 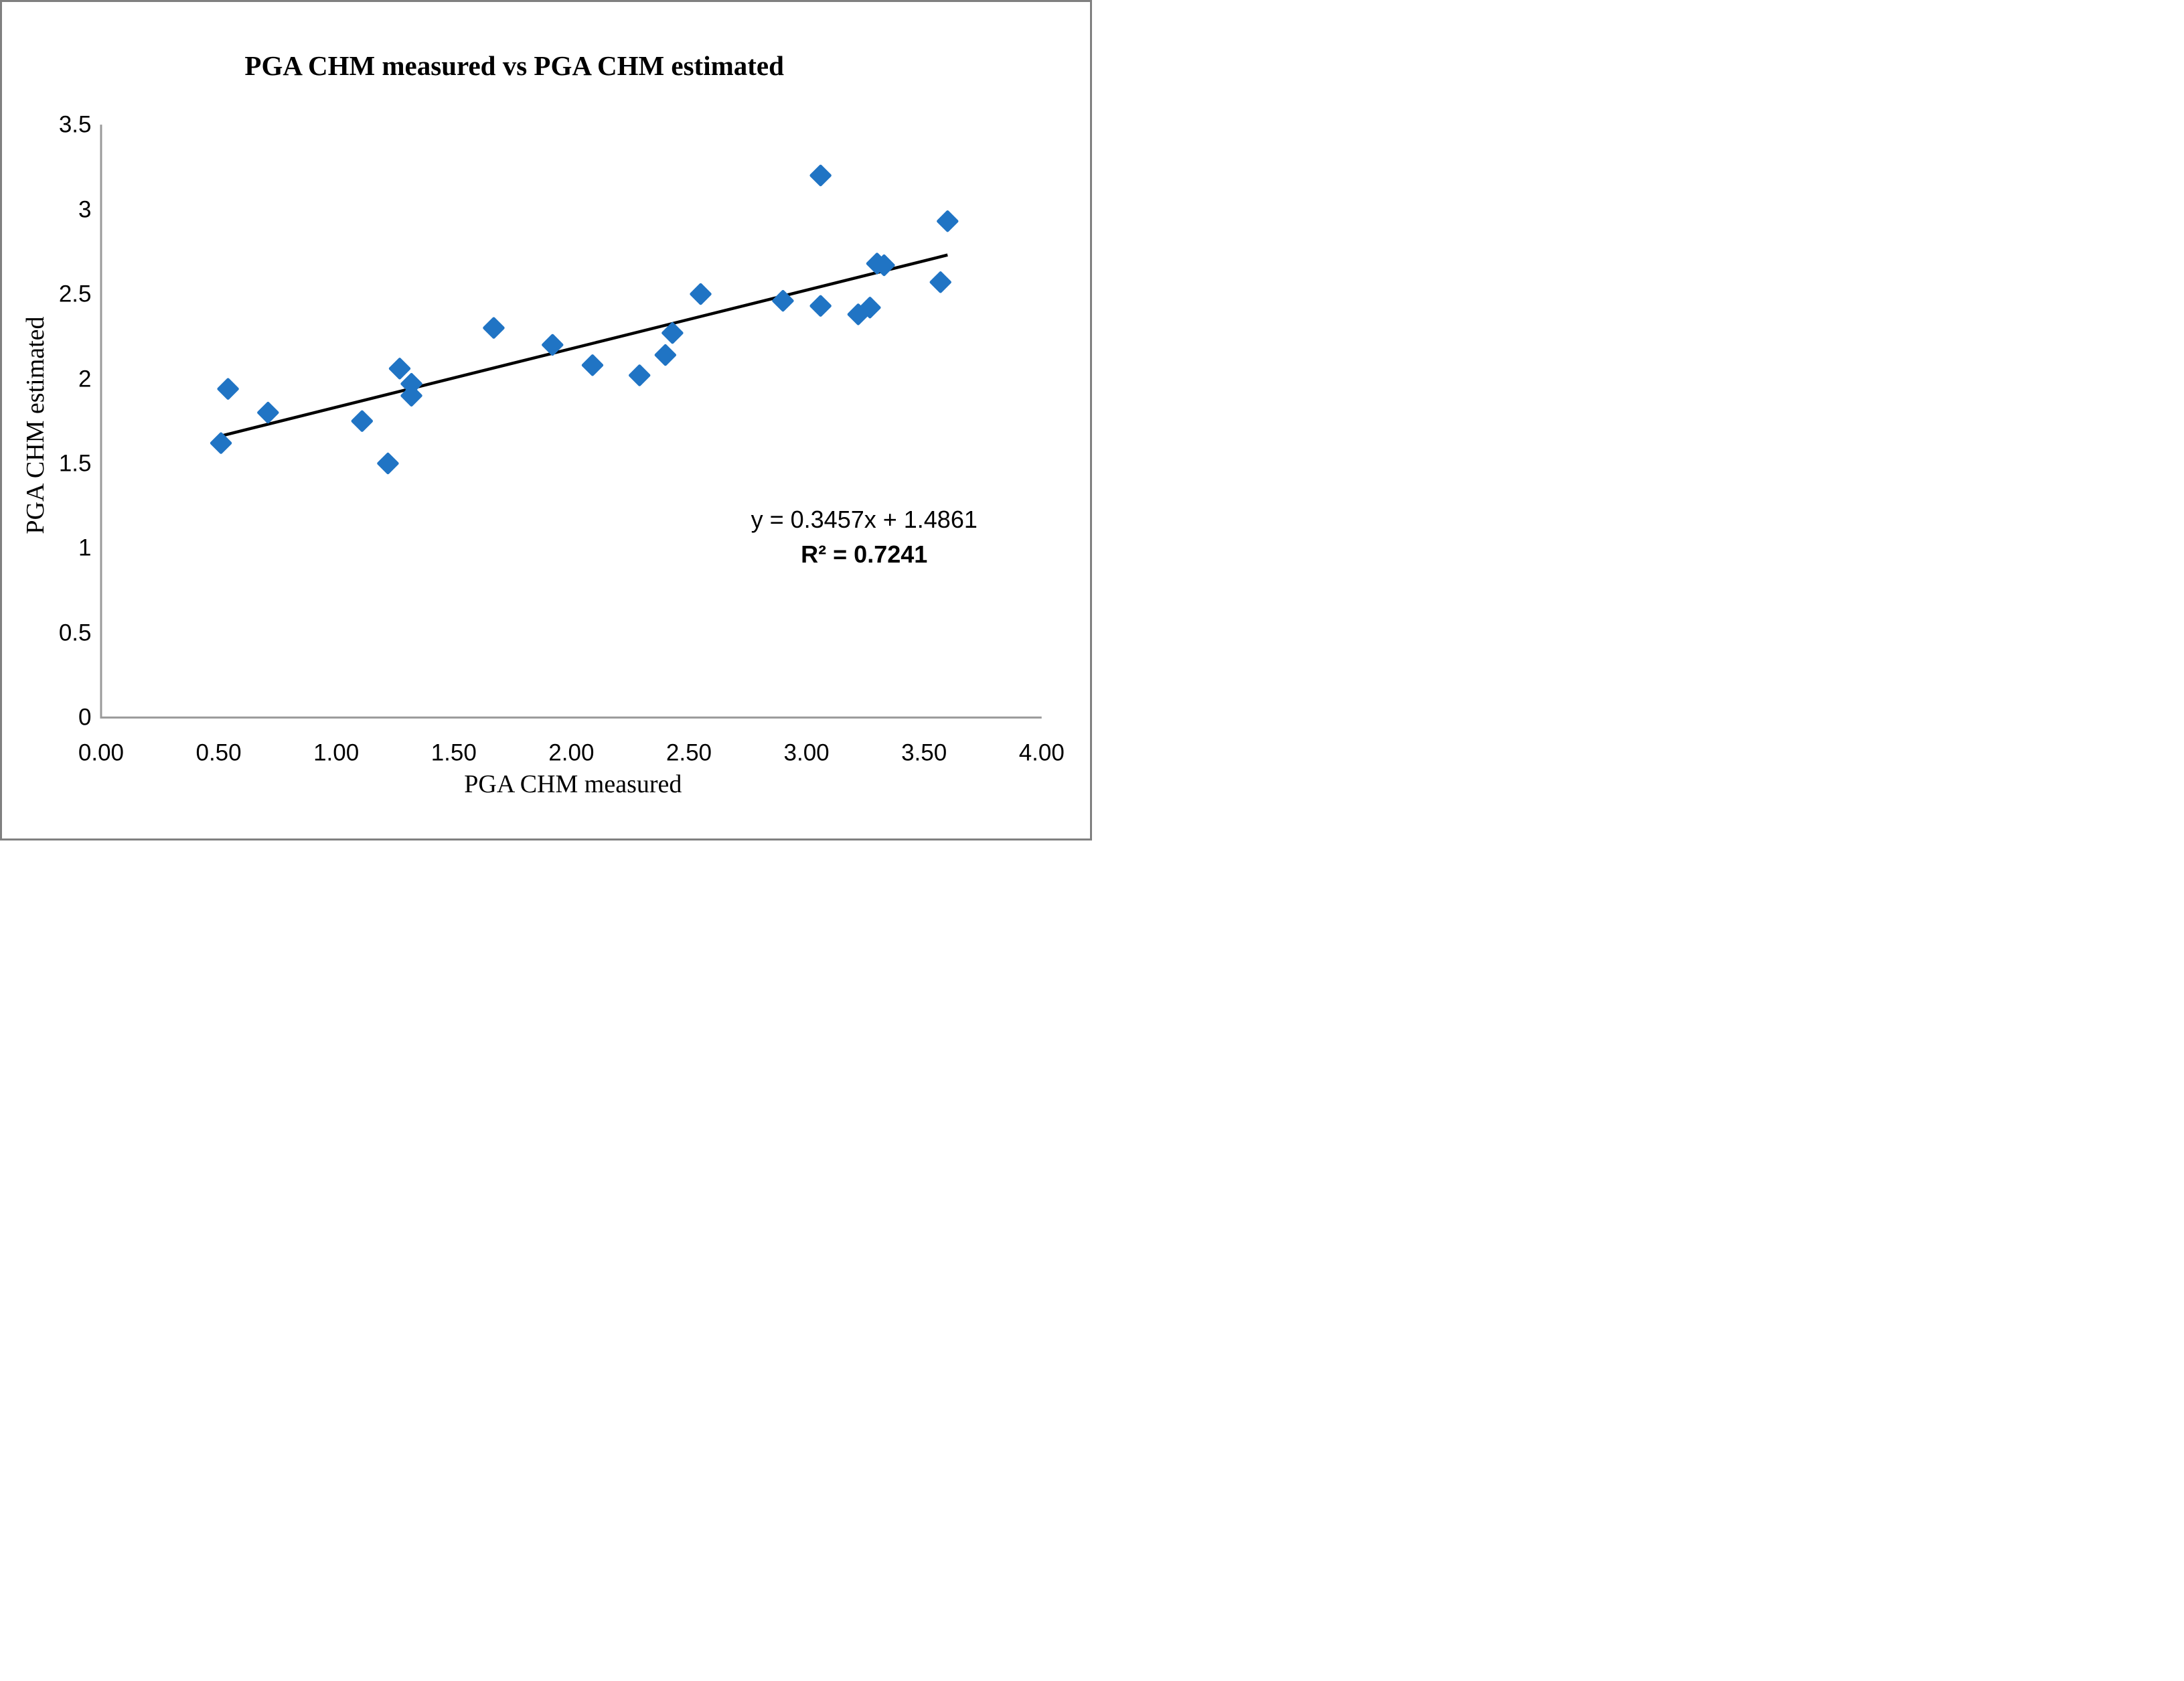 What do you see at coordinates (85, 547) in the screenshot?
I see `y-axis-tick-label: 1` at bounding box center [85, 547].